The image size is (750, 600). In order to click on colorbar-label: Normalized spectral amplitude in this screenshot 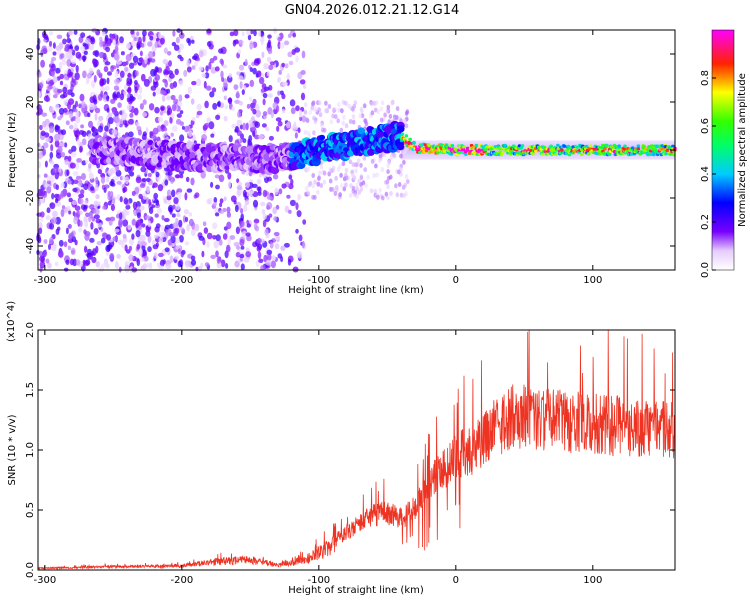, I will do `click(742, 150)`.